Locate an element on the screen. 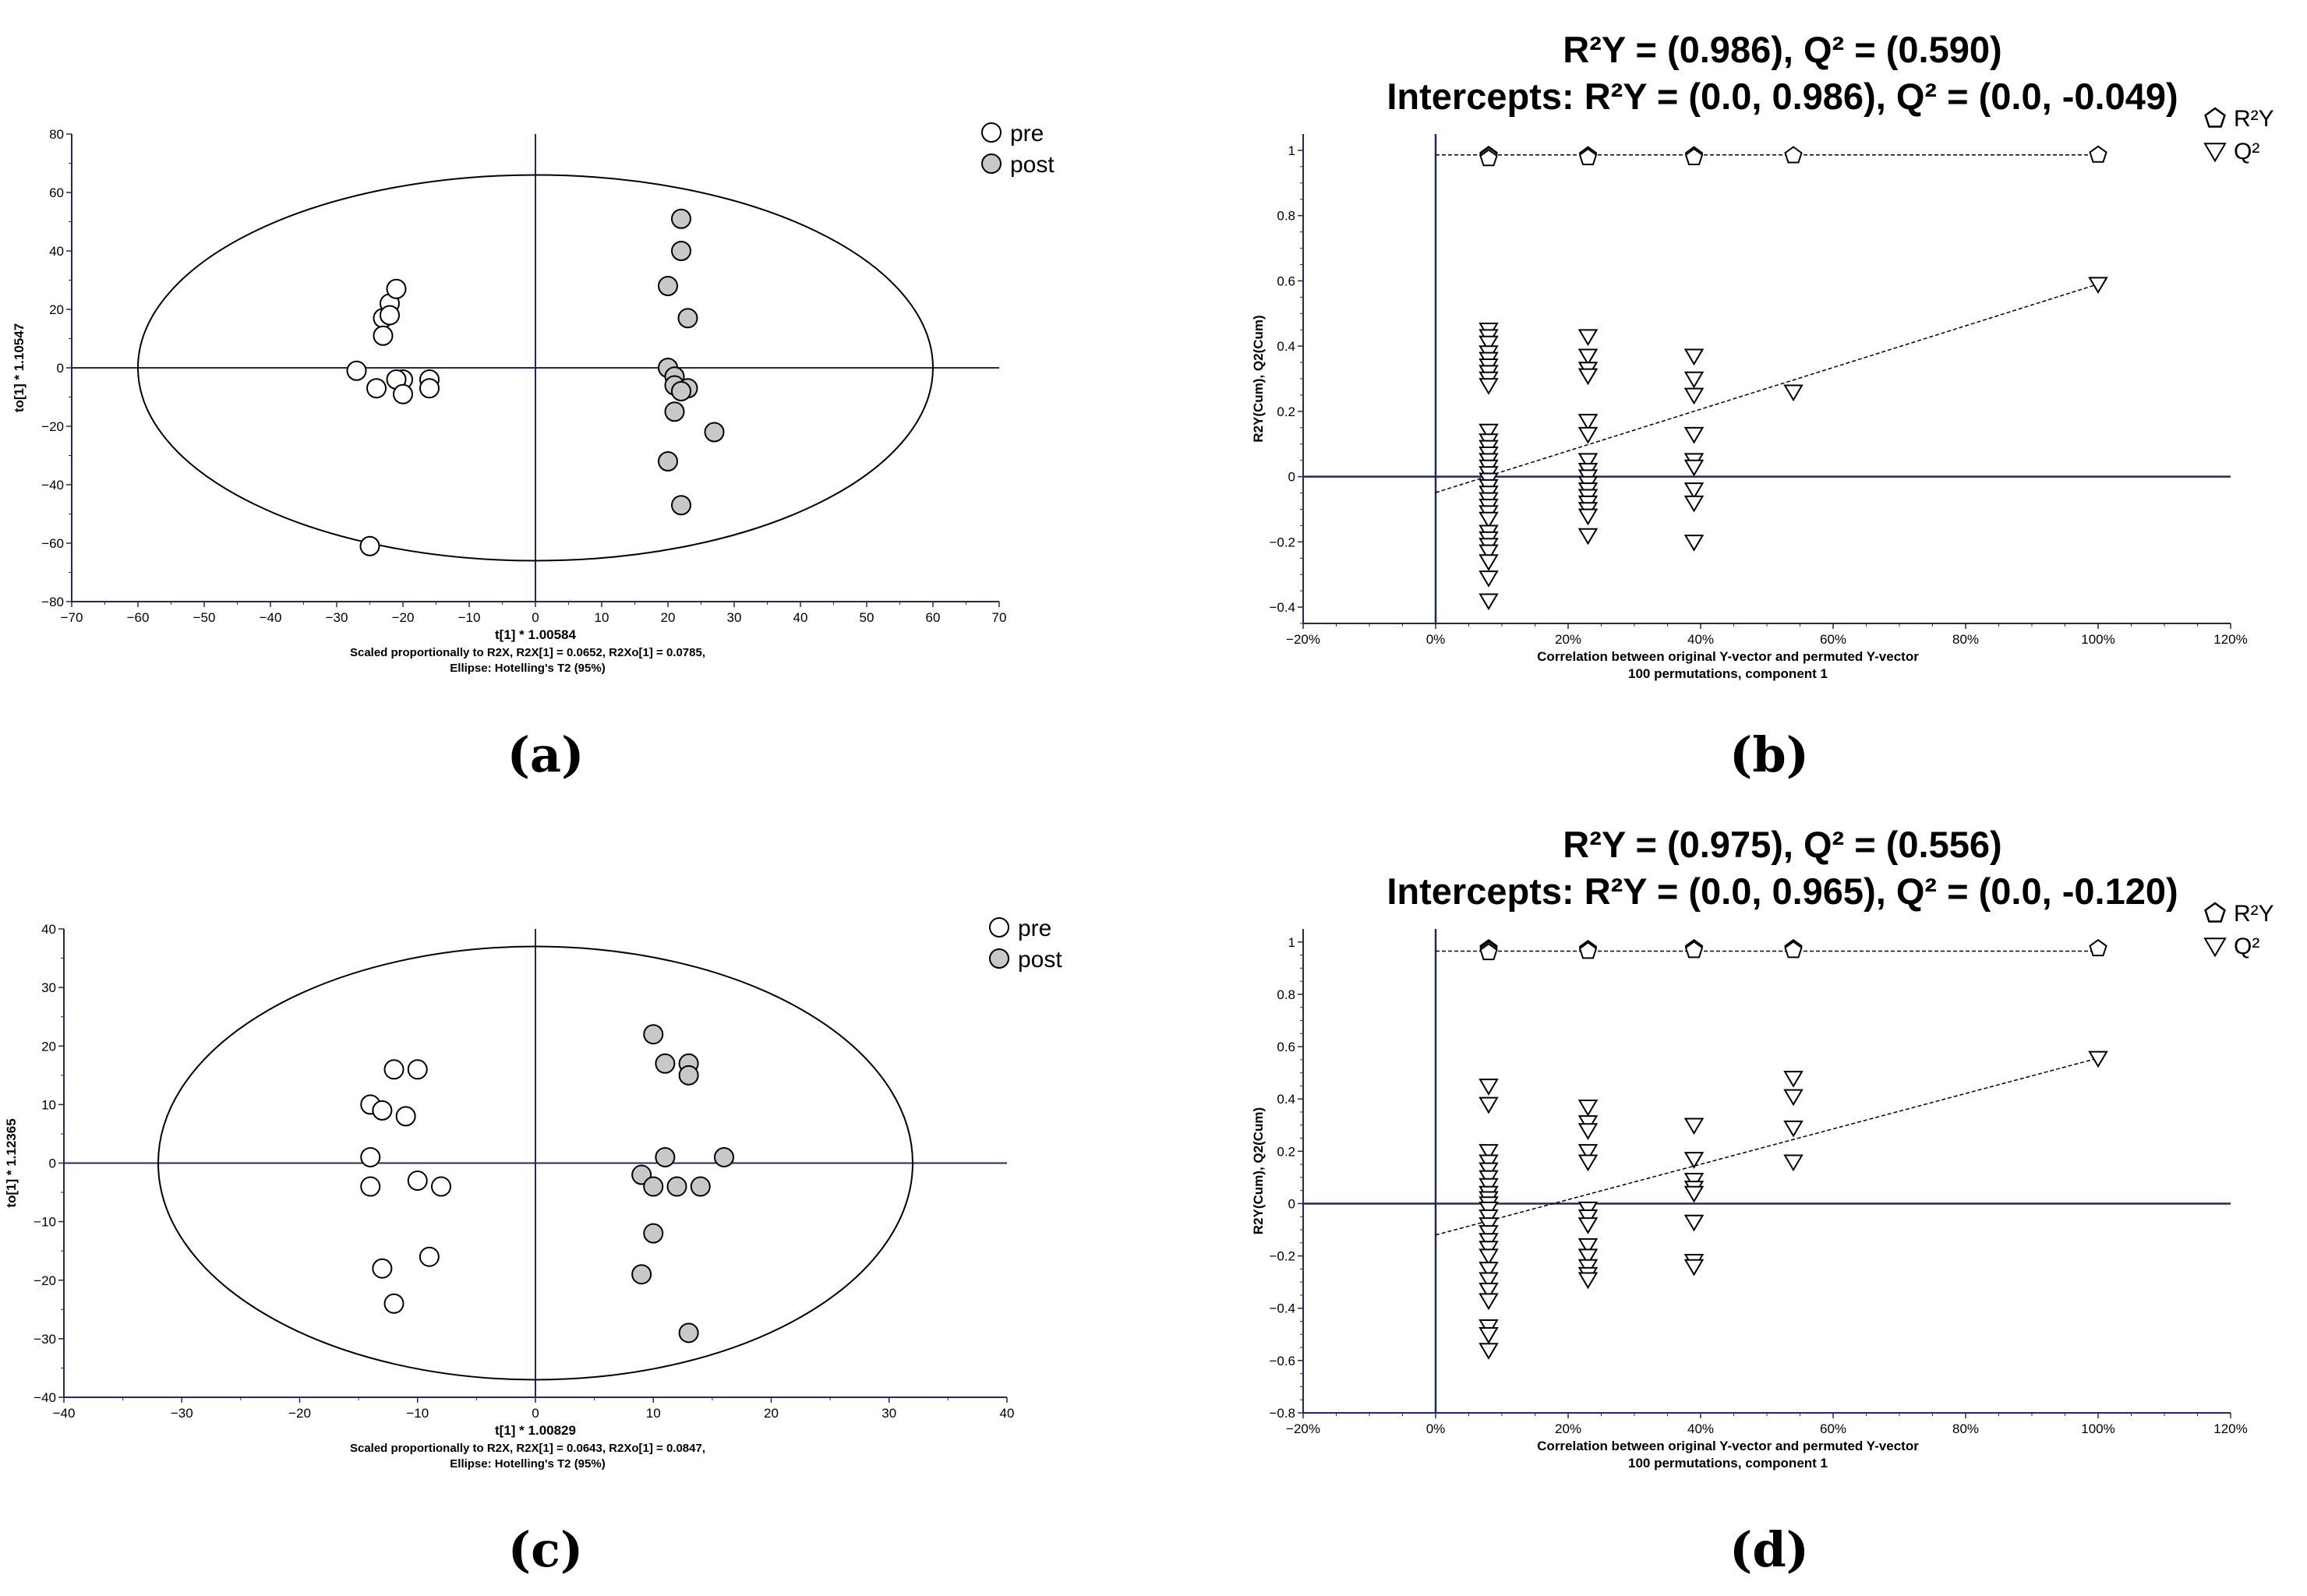  panel-label-a: (a) is located at coordinates (546, 754).